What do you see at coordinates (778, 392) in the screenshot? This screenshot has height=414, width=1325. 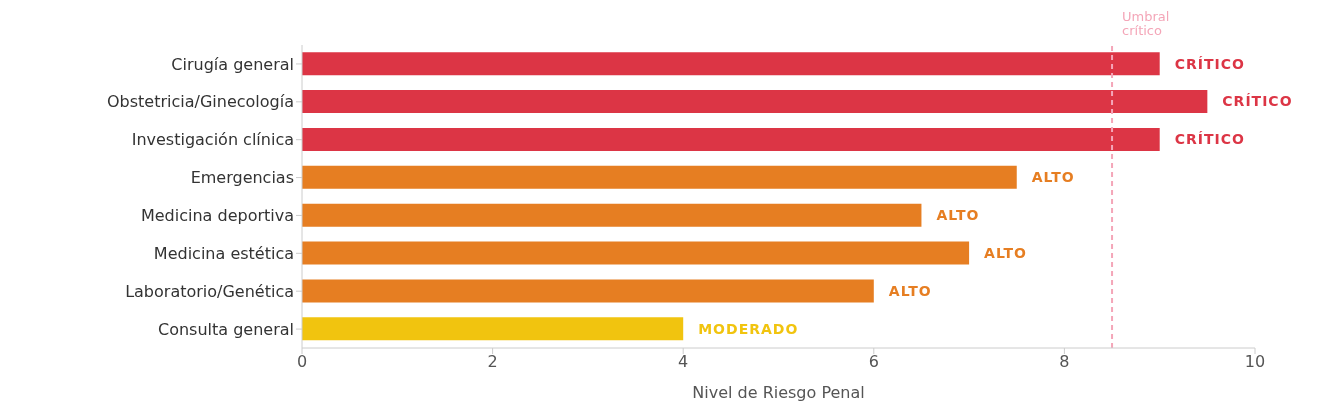 I see `x-axis-title: Nivel de Riesgo Penal` at bounding box center [778, 392].